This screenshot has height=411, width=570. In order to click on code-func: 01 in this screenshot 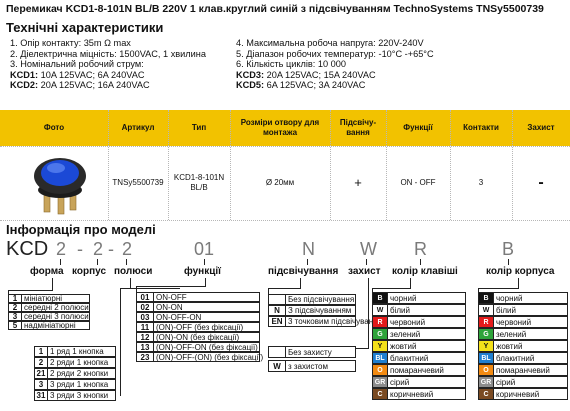, I will do `click(204, 249)`.